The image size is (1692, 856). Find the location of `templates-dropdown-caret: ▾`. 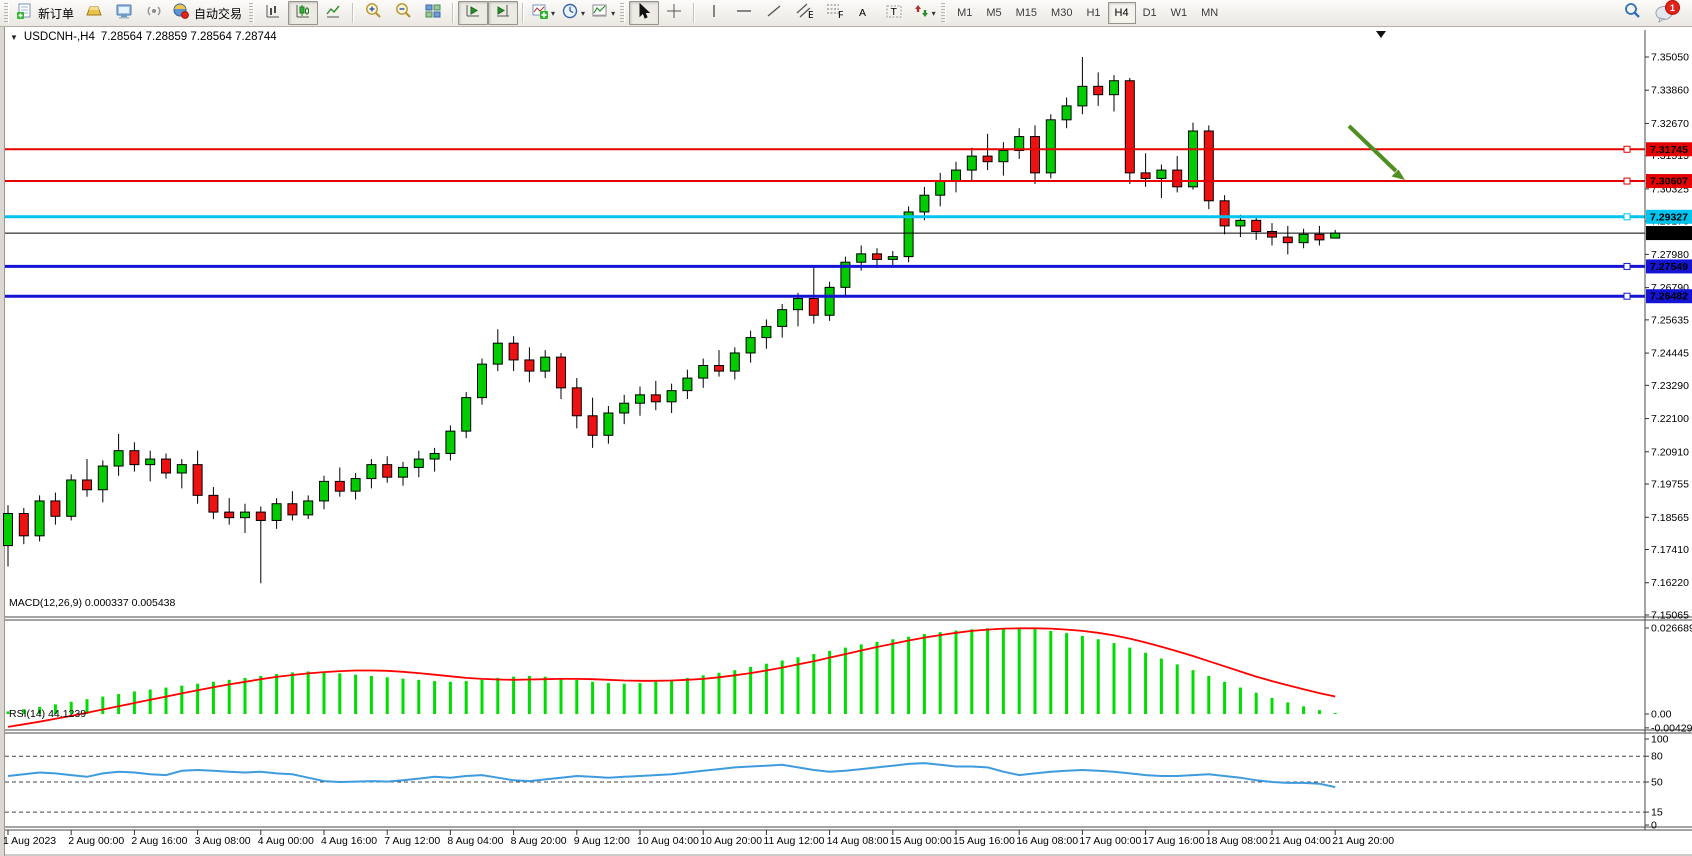

templates-dropdown-caret: ▾ is located at coordinates (613, 13).